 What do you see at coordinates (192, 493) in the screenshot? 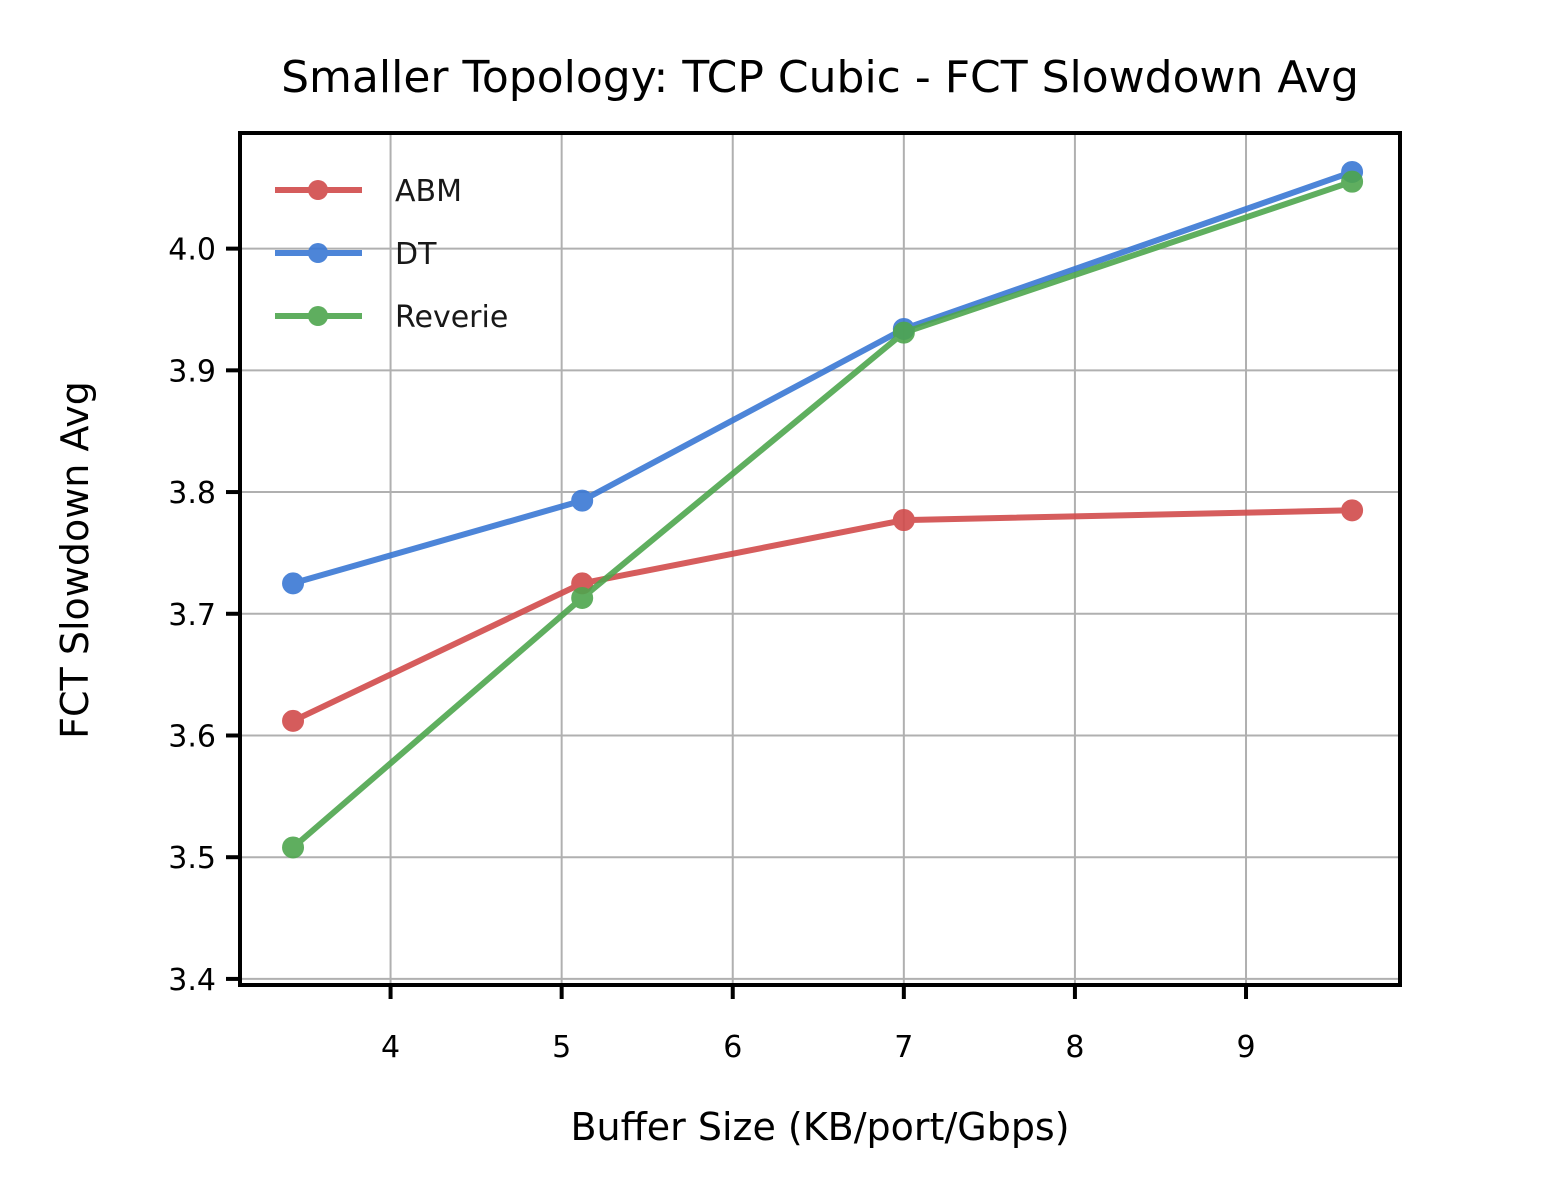
I see `y-tick-label: 3.8` at bounding box center [192, 493].